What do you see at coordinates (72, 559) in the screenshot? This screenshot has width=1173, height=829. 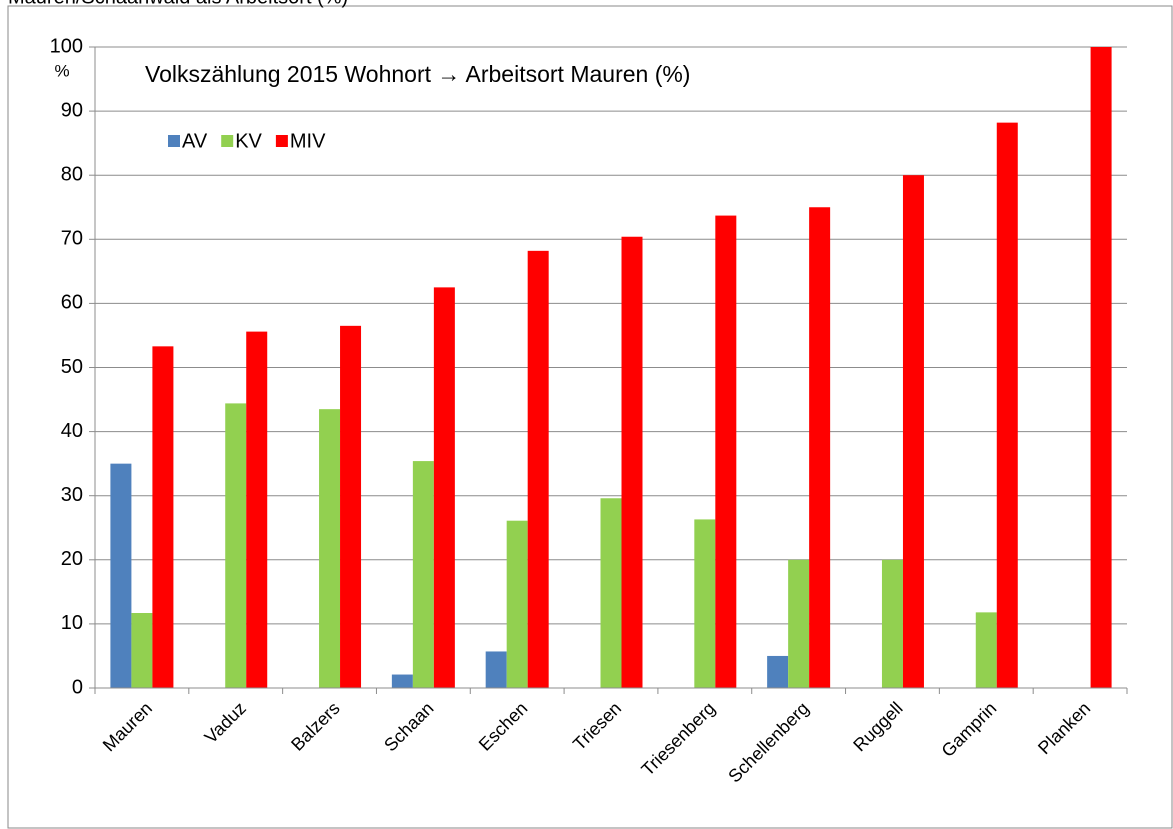 I see `y-tick-label: 20` at bounding box center [72, 559].